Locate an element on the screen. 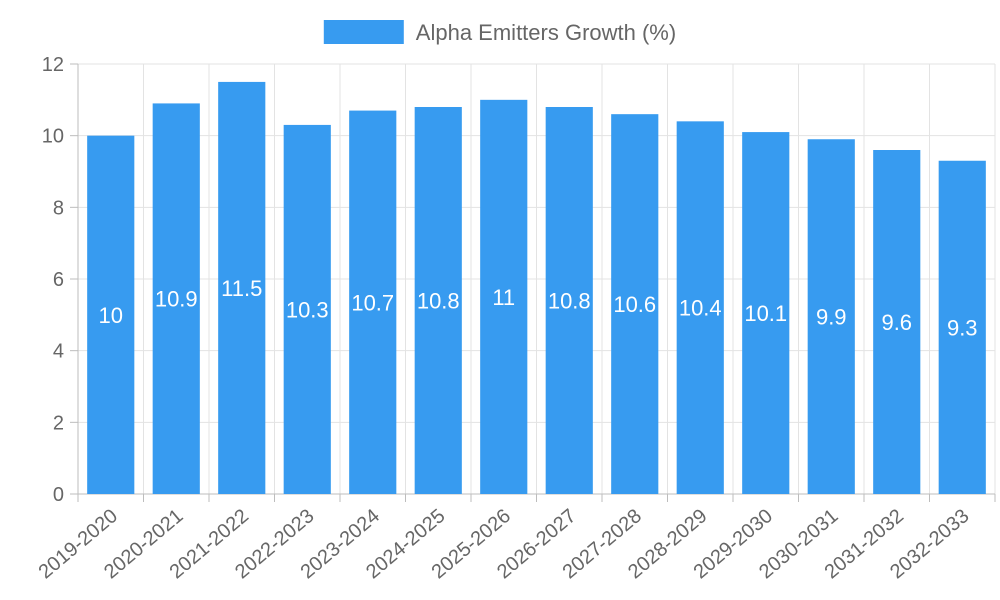 The width and height of the screenshot is (1000, 600). data-label-2030-2031: 9.9 is located at coordinates (831, 317).